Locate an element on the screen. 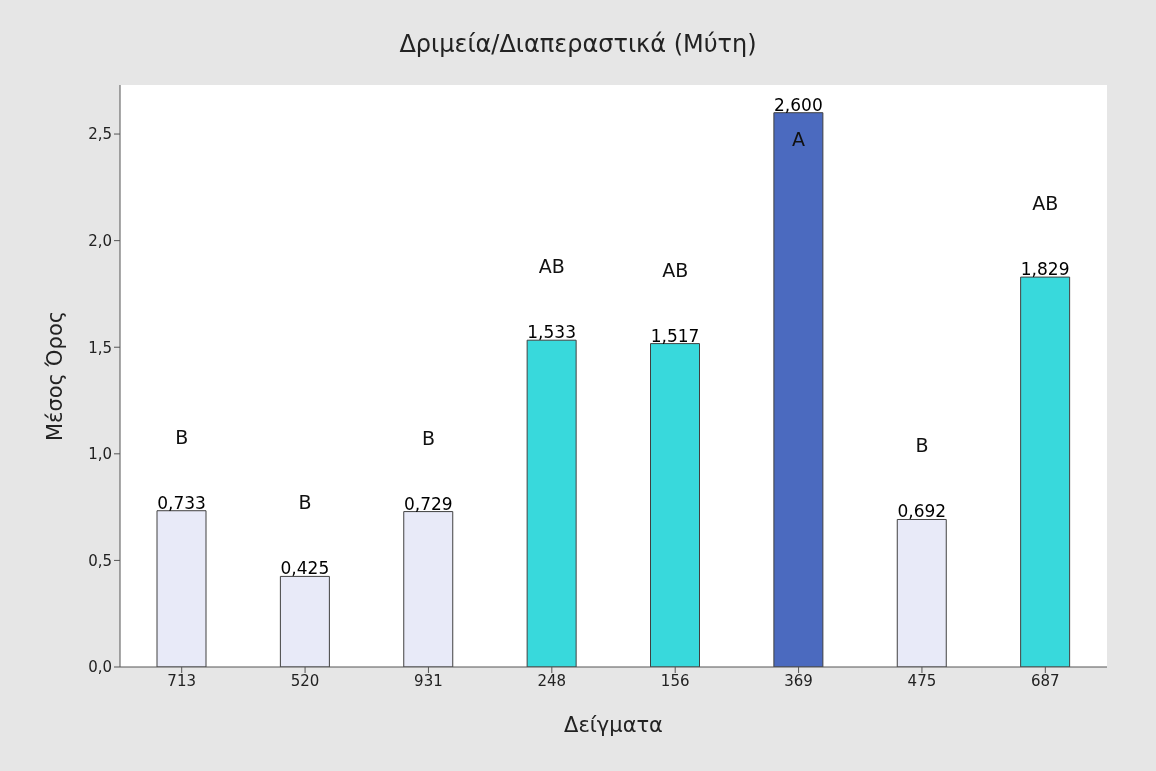 This screenshot has width=1156, height=771. y-tick-label: 2,0 is located at coordinates (100, 240).